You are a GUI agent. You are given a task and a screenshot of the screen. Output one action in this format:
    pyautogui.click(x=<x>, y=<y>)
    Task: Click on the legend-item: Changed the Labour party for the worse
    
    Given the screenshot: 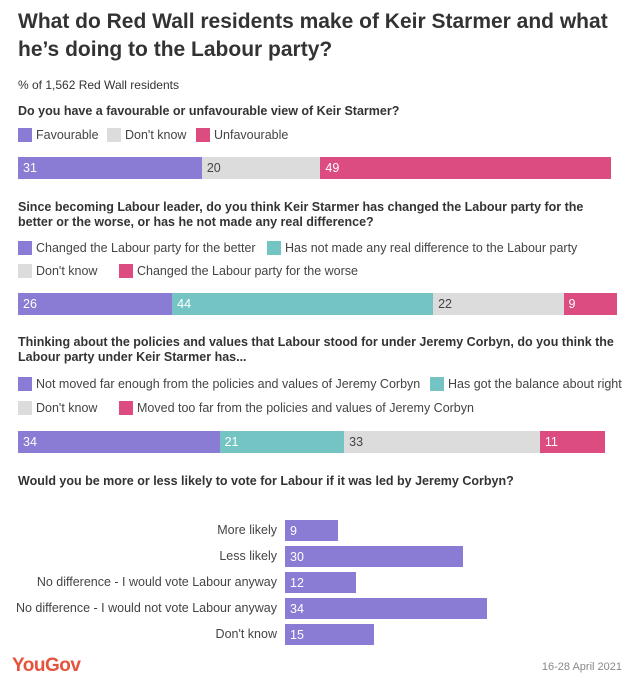 What is the action you would take?
    pyautogui.click(x=238, y=271)
    